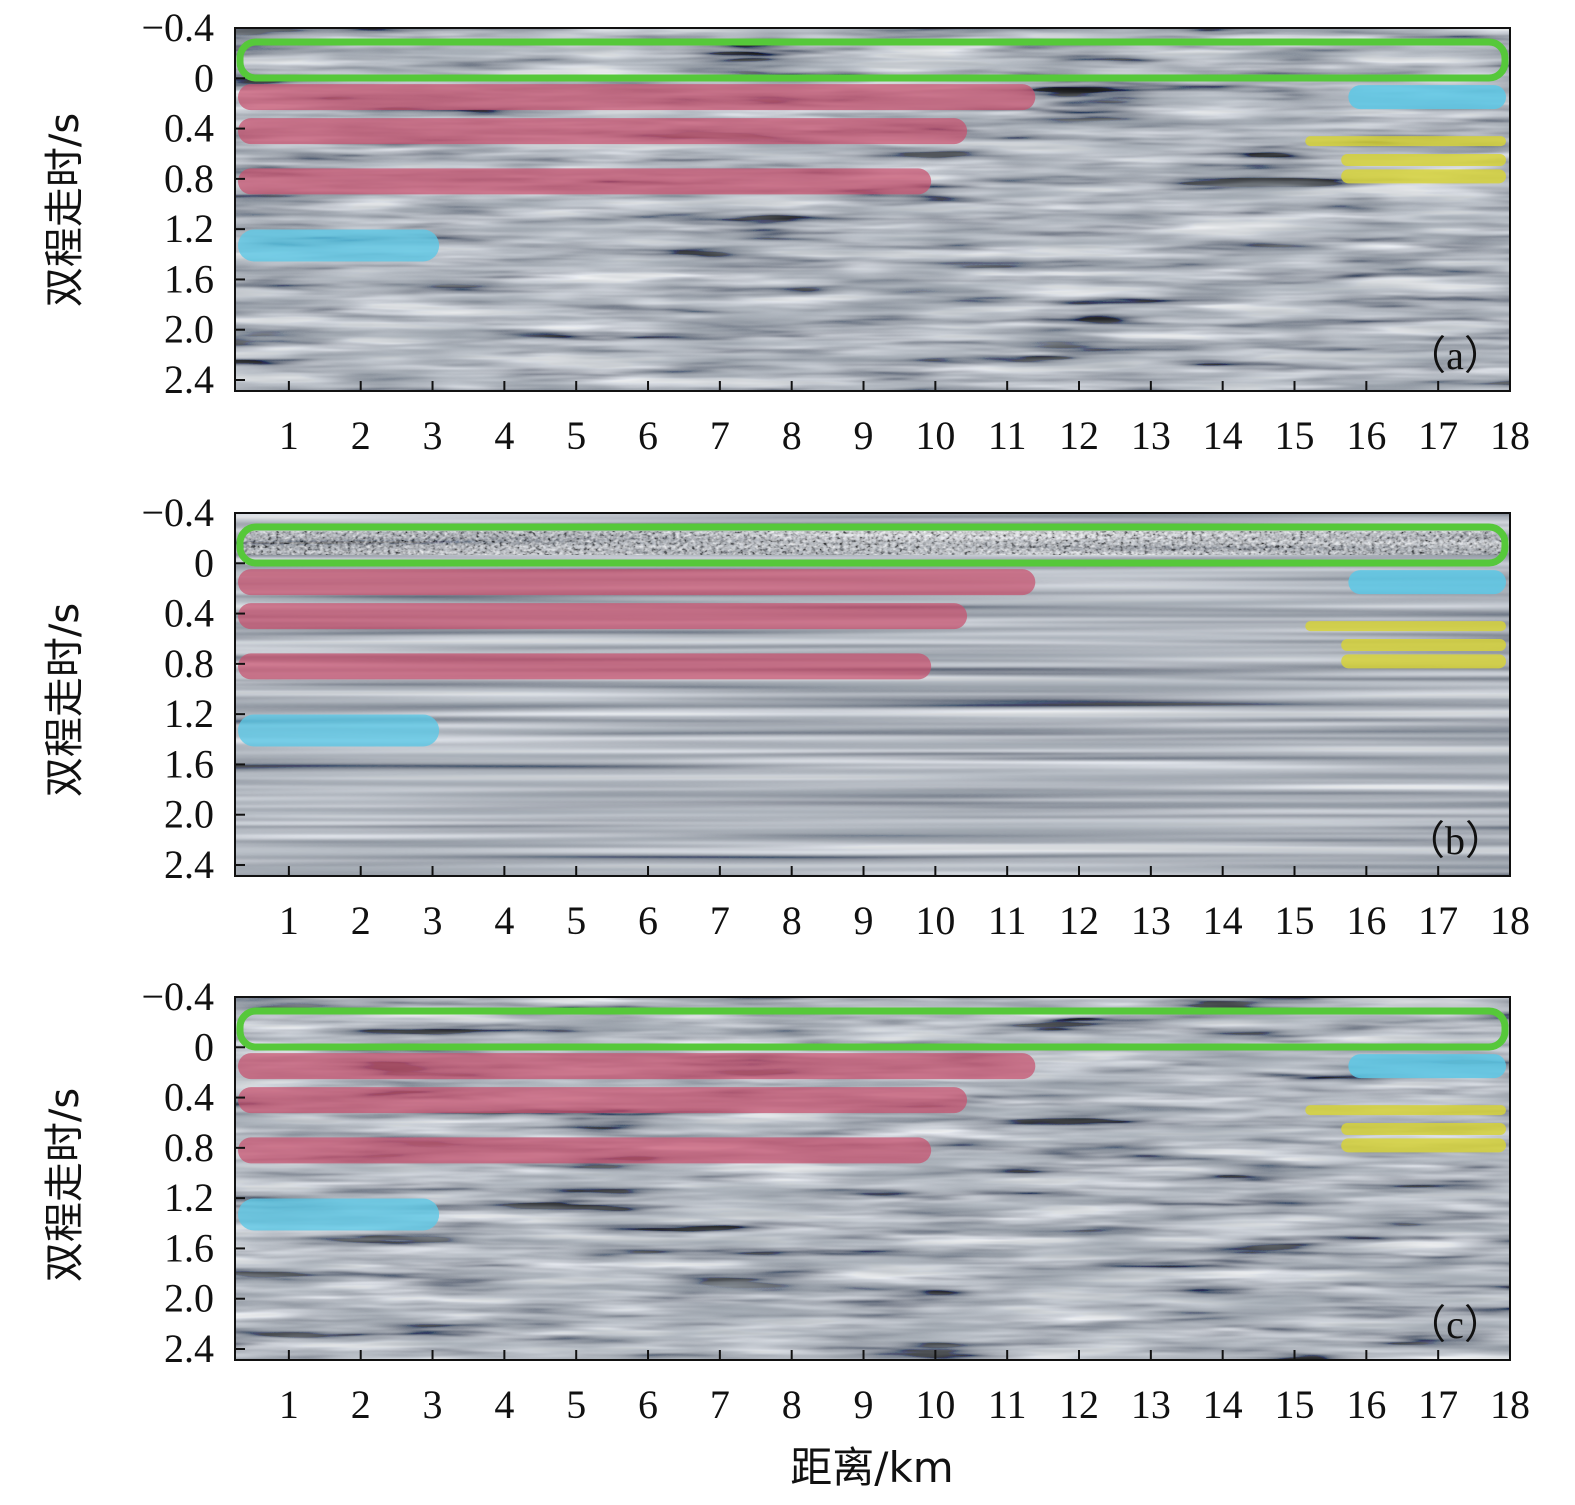 Image resolution: width=1575 pixels, height=1505 pixels. Describe the element at coordinates (1007, 1404) in the screenshot. I see `x-tick-label: 11` at that location.